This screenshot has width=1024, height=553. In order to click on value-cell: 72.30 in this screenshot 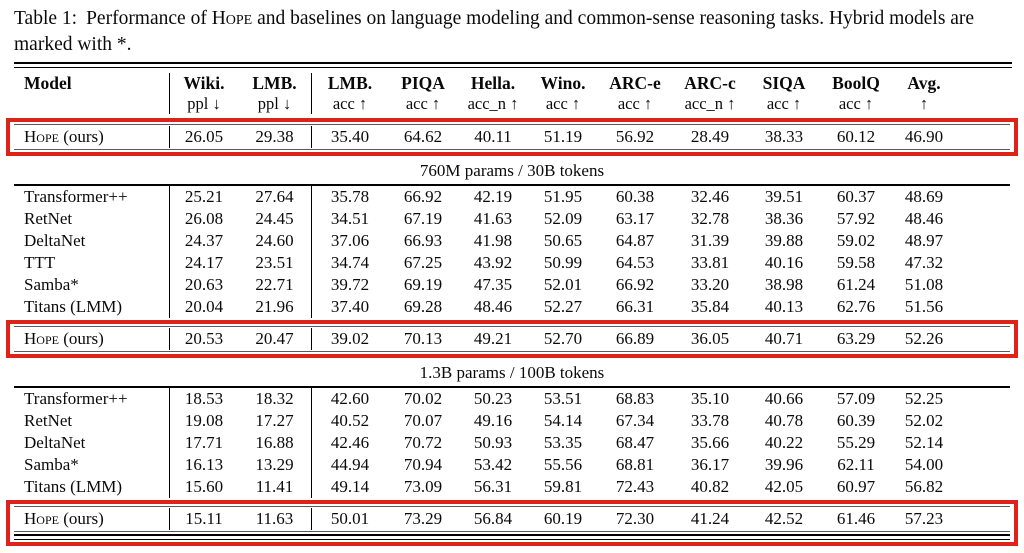, I will do `click(635, 519)`.